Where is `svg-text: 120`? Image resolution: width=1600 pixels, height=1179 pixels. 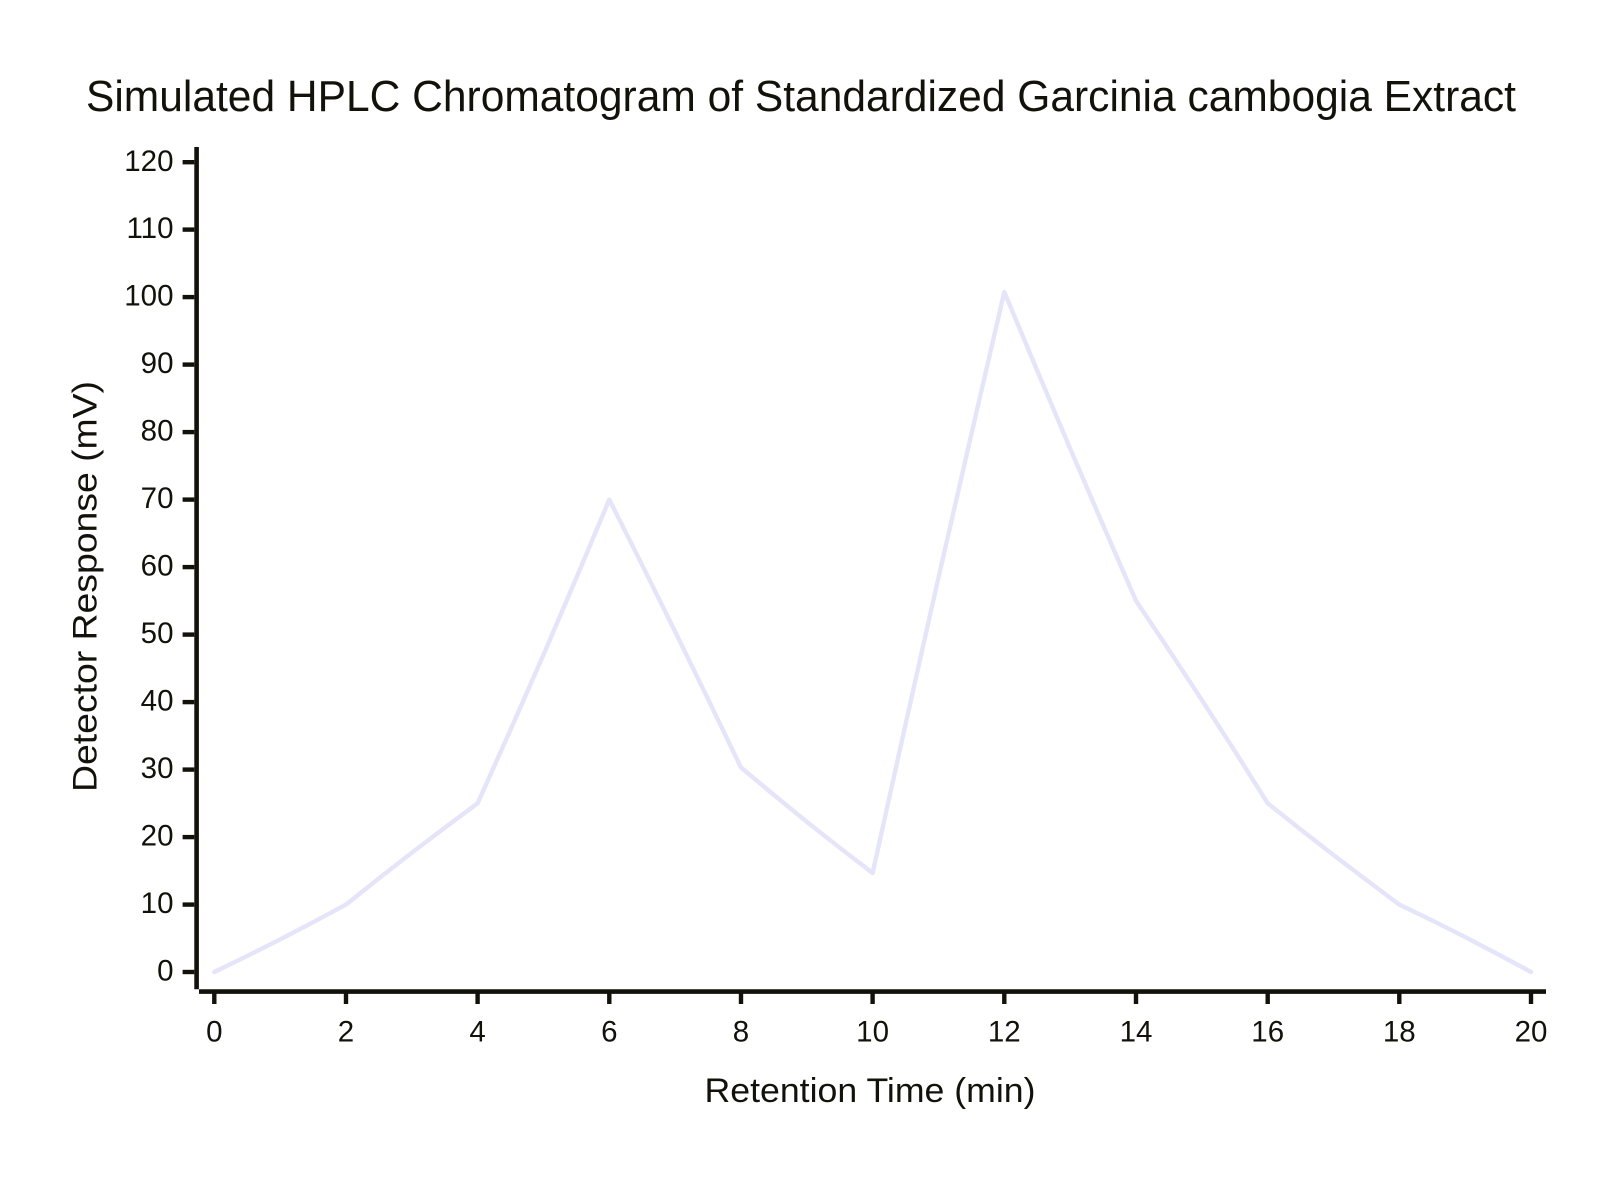
svg-text: 120 is located at coordinates (148, 161).